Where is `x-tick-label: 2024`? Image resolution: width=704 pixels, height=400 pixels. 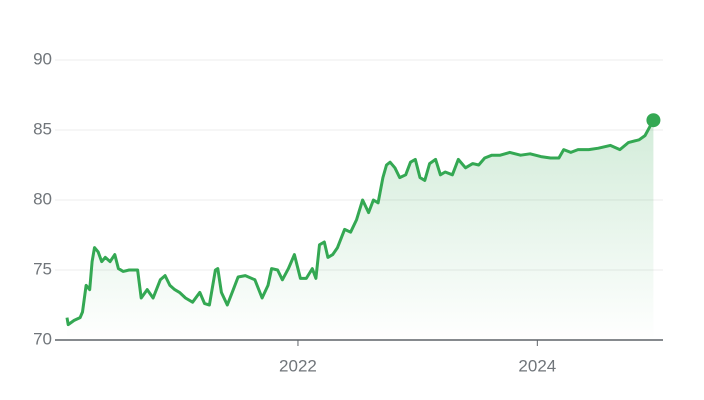 x-tick-label: 2024 is located at coordinates (537, 365).